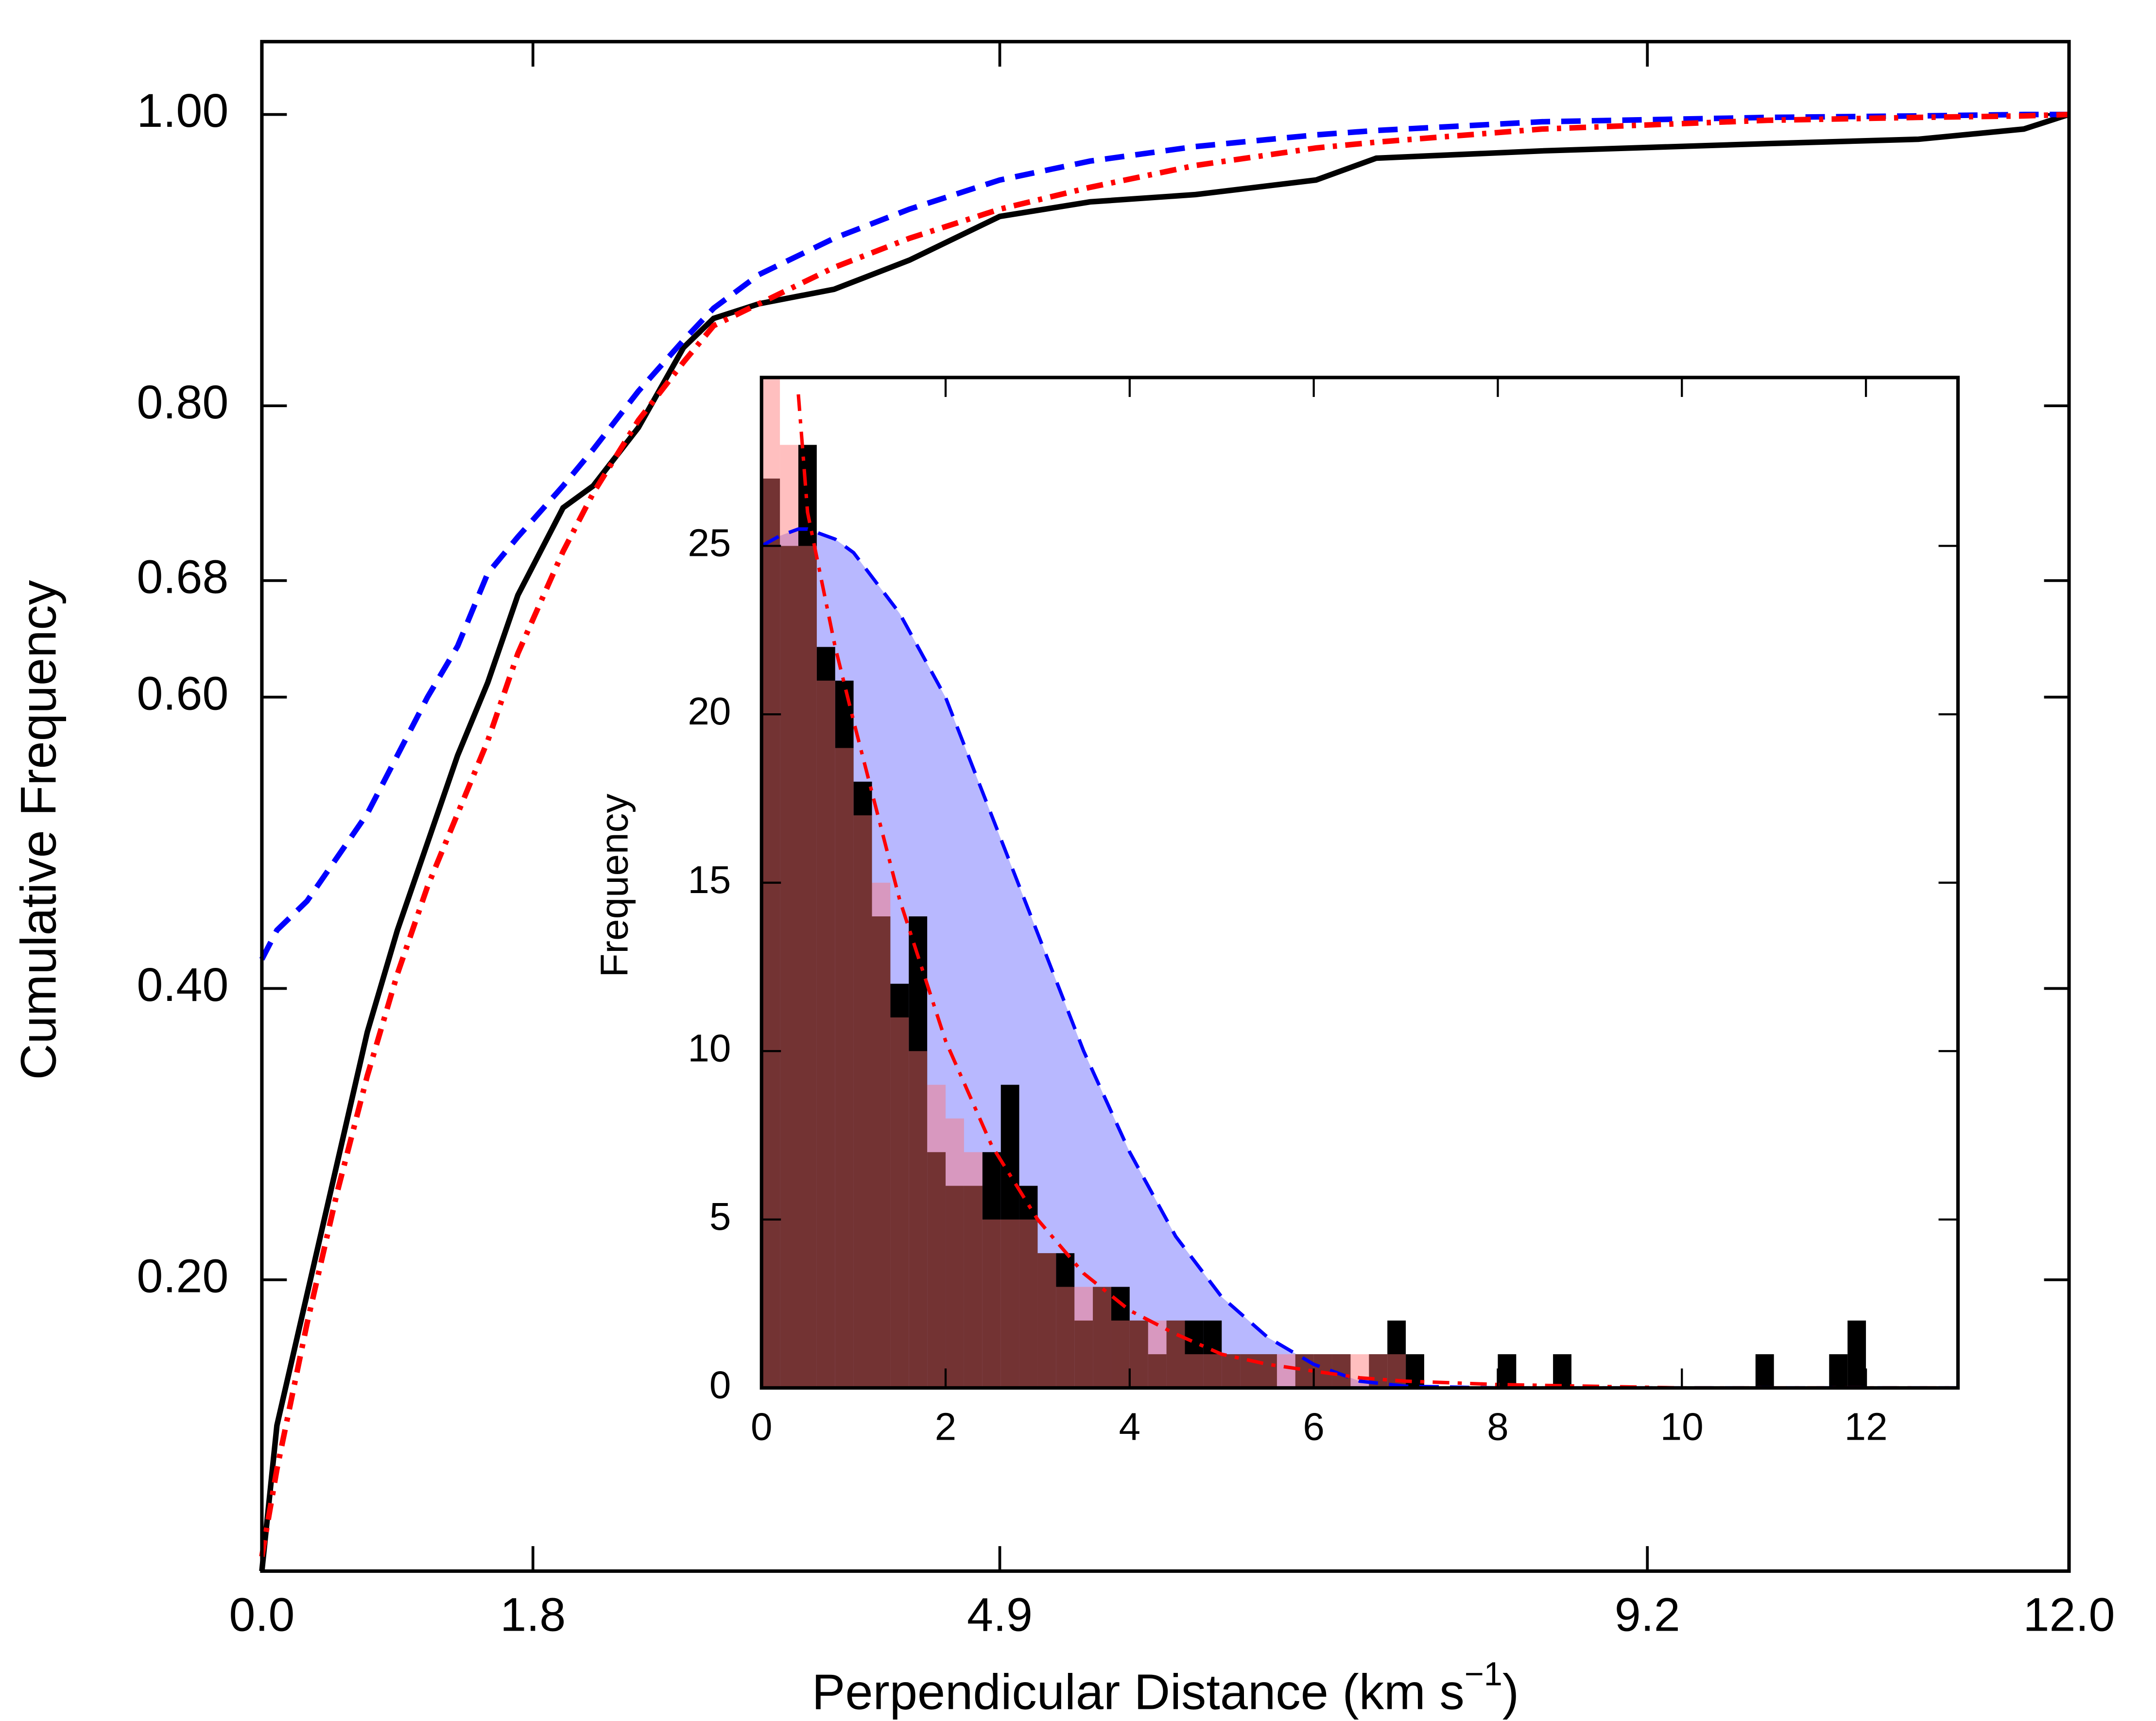 Image resolution: width=2156 pixels, height=1721 pixels. What do you see at coordinates (720, 1385) in the screenshot?
I see `inset-y-tick-label: 0` at bounding box center [720, 1385].